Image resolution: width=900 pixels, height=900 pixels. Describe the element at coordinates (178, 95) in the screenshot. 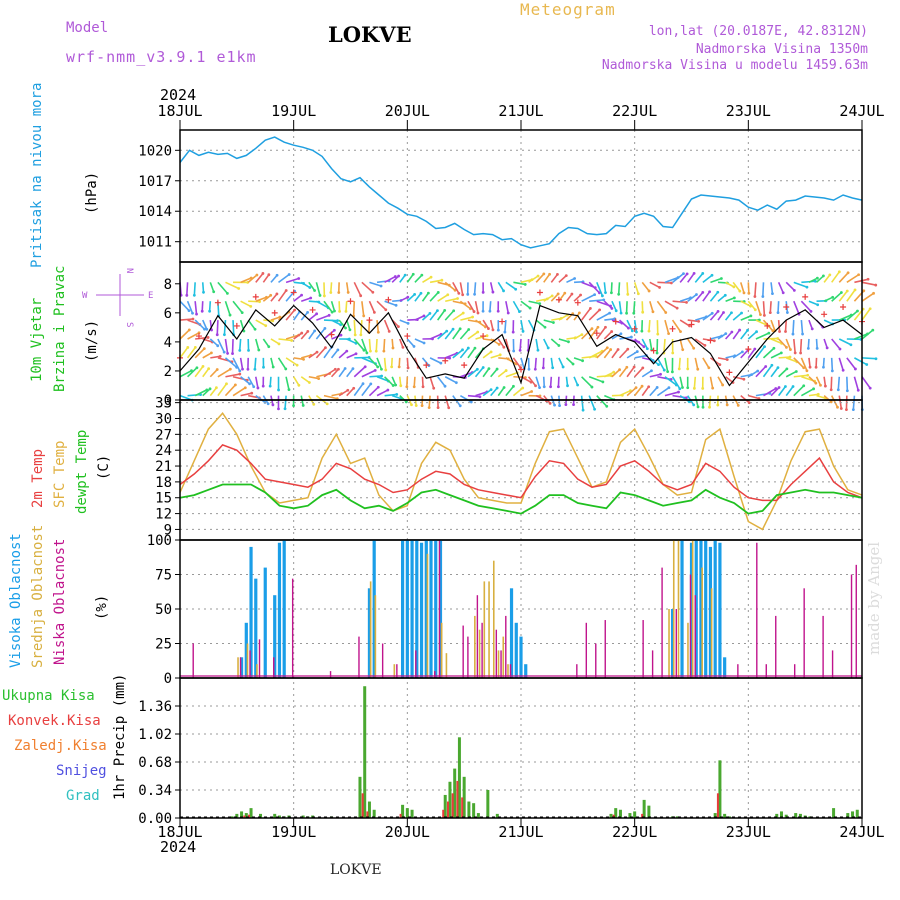

I see `year-top: 2024` at that location.